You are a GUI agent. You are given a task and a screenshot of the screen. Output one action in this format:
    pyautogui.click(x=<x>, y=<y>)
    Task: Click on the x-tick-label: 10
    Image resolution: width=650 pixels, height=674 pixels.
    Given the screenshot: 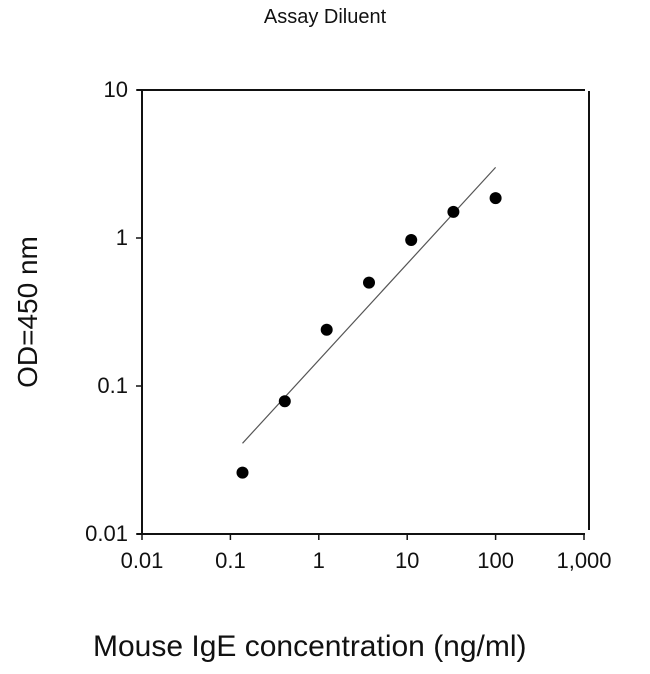 What is the action you would take?
    pyautogui.click(x=407, y=560)
    